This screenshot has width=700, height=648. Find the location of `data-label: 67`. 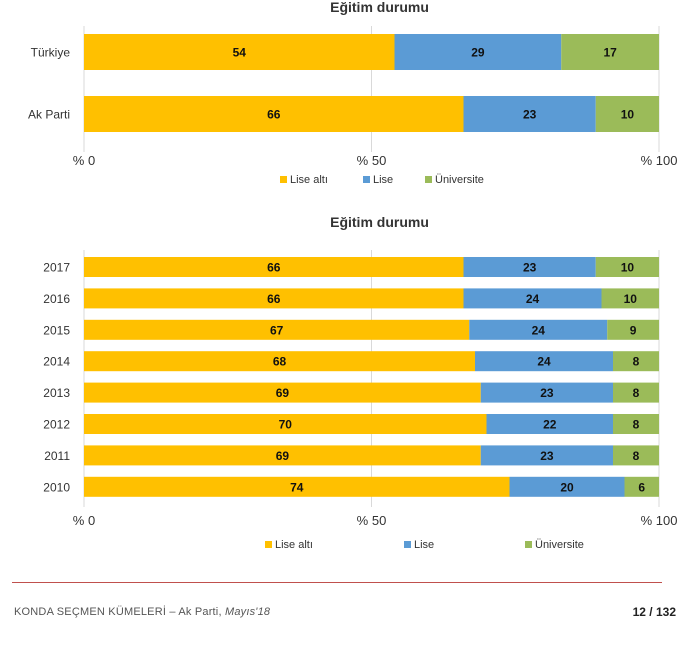

data-label: 67 is located at coordinates (277, 330).